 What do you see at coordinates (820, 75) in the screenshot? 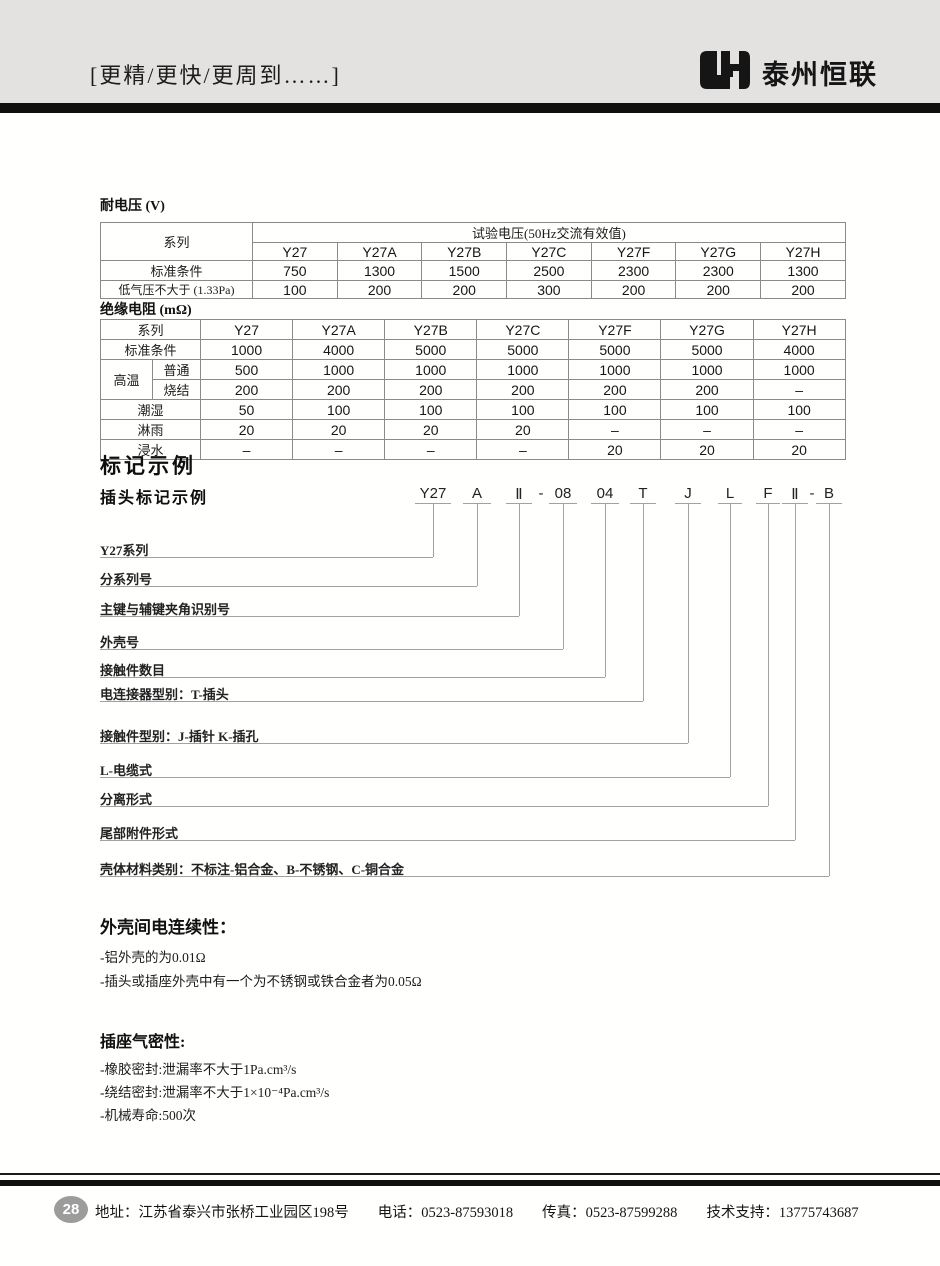
I see `brand-name: 泰州恒联` at bounding box center [820, 75].